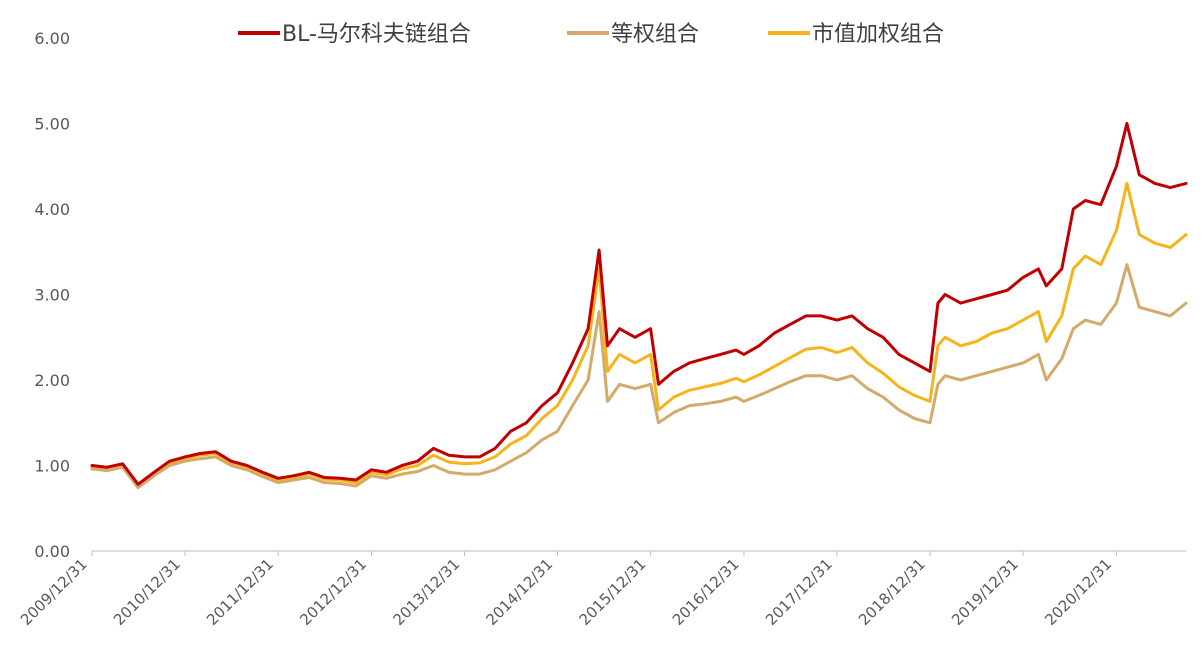  I want to click on y-axis: 0.00 1.00 2.00 3.00 4.00 5.00 6.00, so click(52, 295).